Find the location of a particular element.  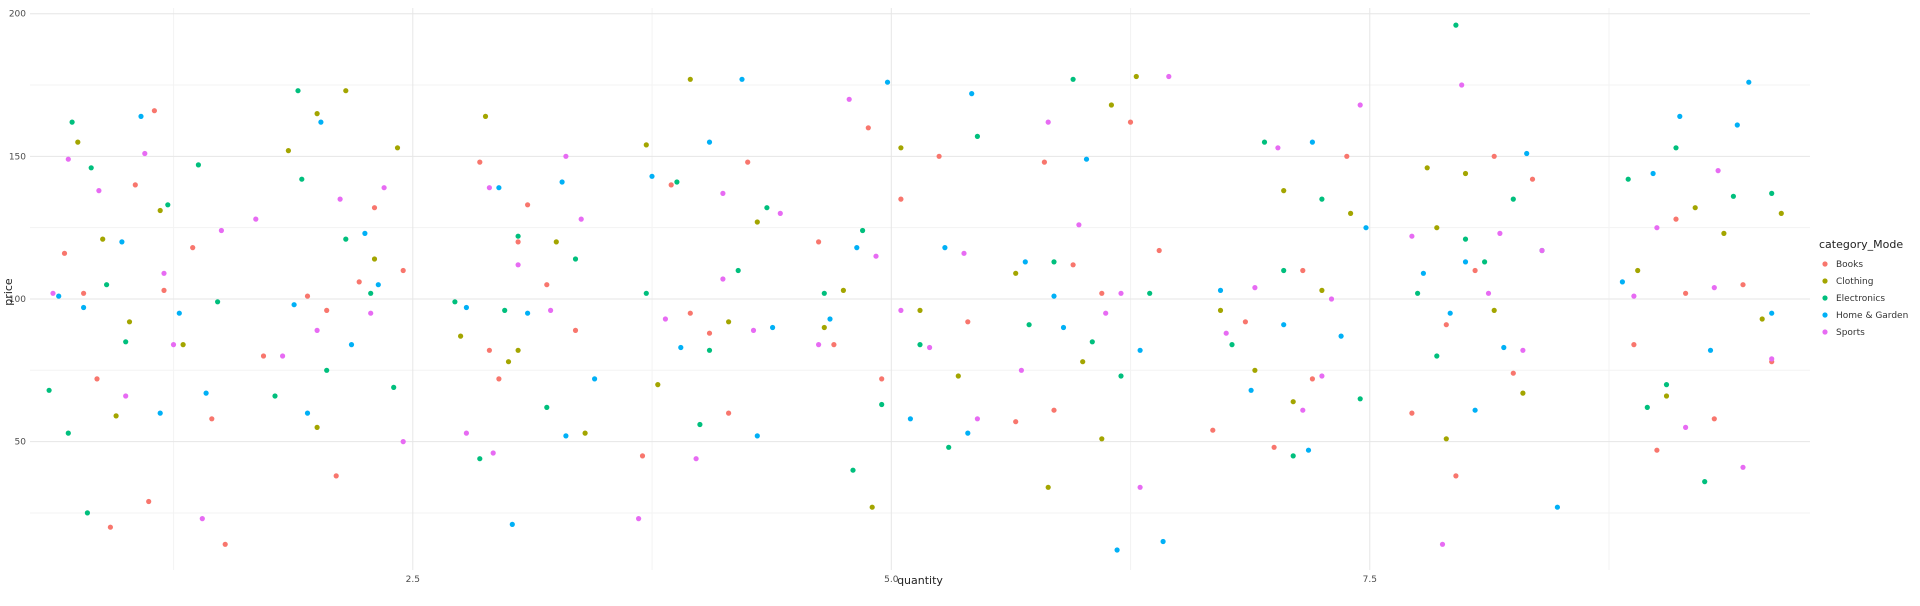

legend-label: Sports is located at coordinates (1850, 333).